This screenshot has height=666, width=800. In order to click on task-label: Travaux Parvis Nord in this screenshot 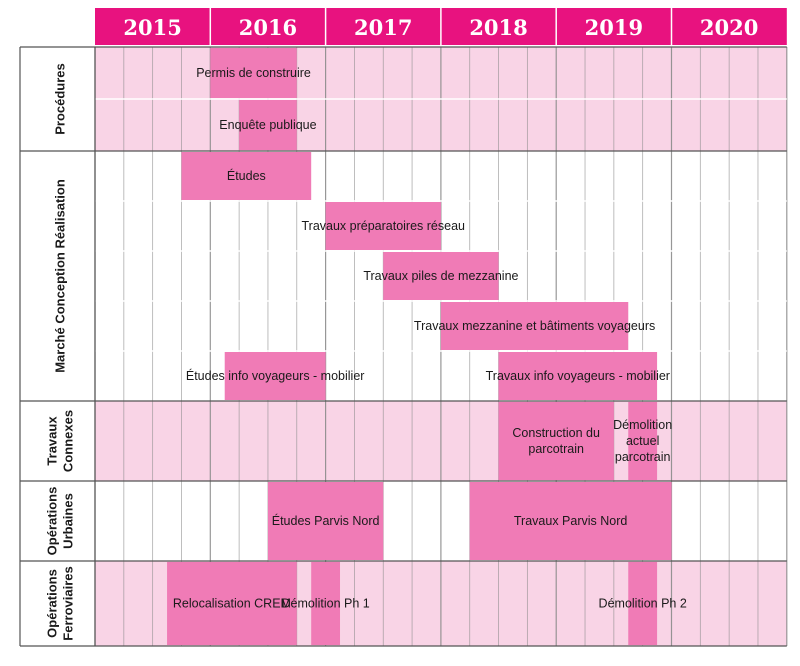, I will do `click(571, 521)`.